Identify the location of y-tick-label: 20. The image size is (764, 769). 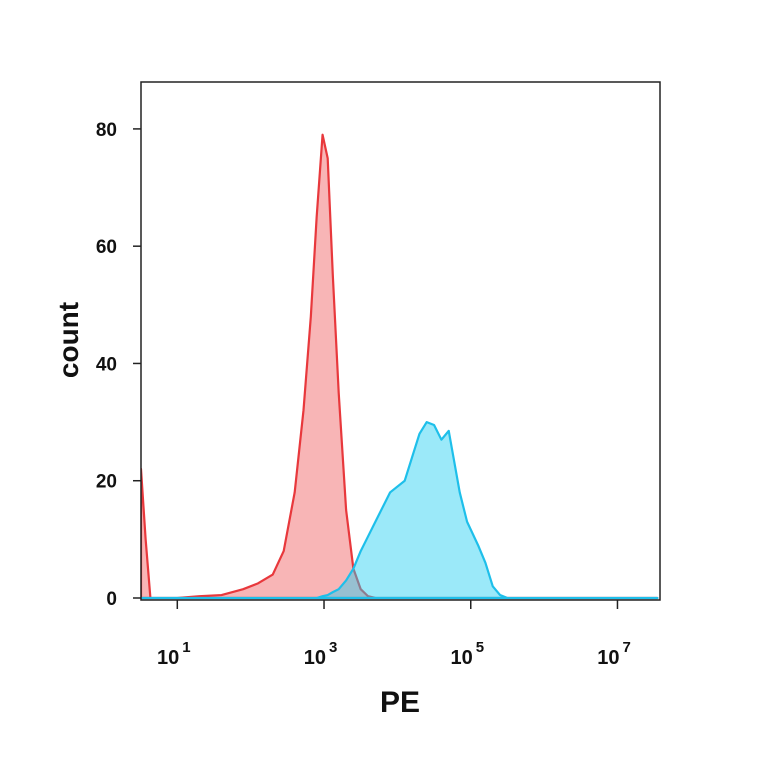
(106, 482).